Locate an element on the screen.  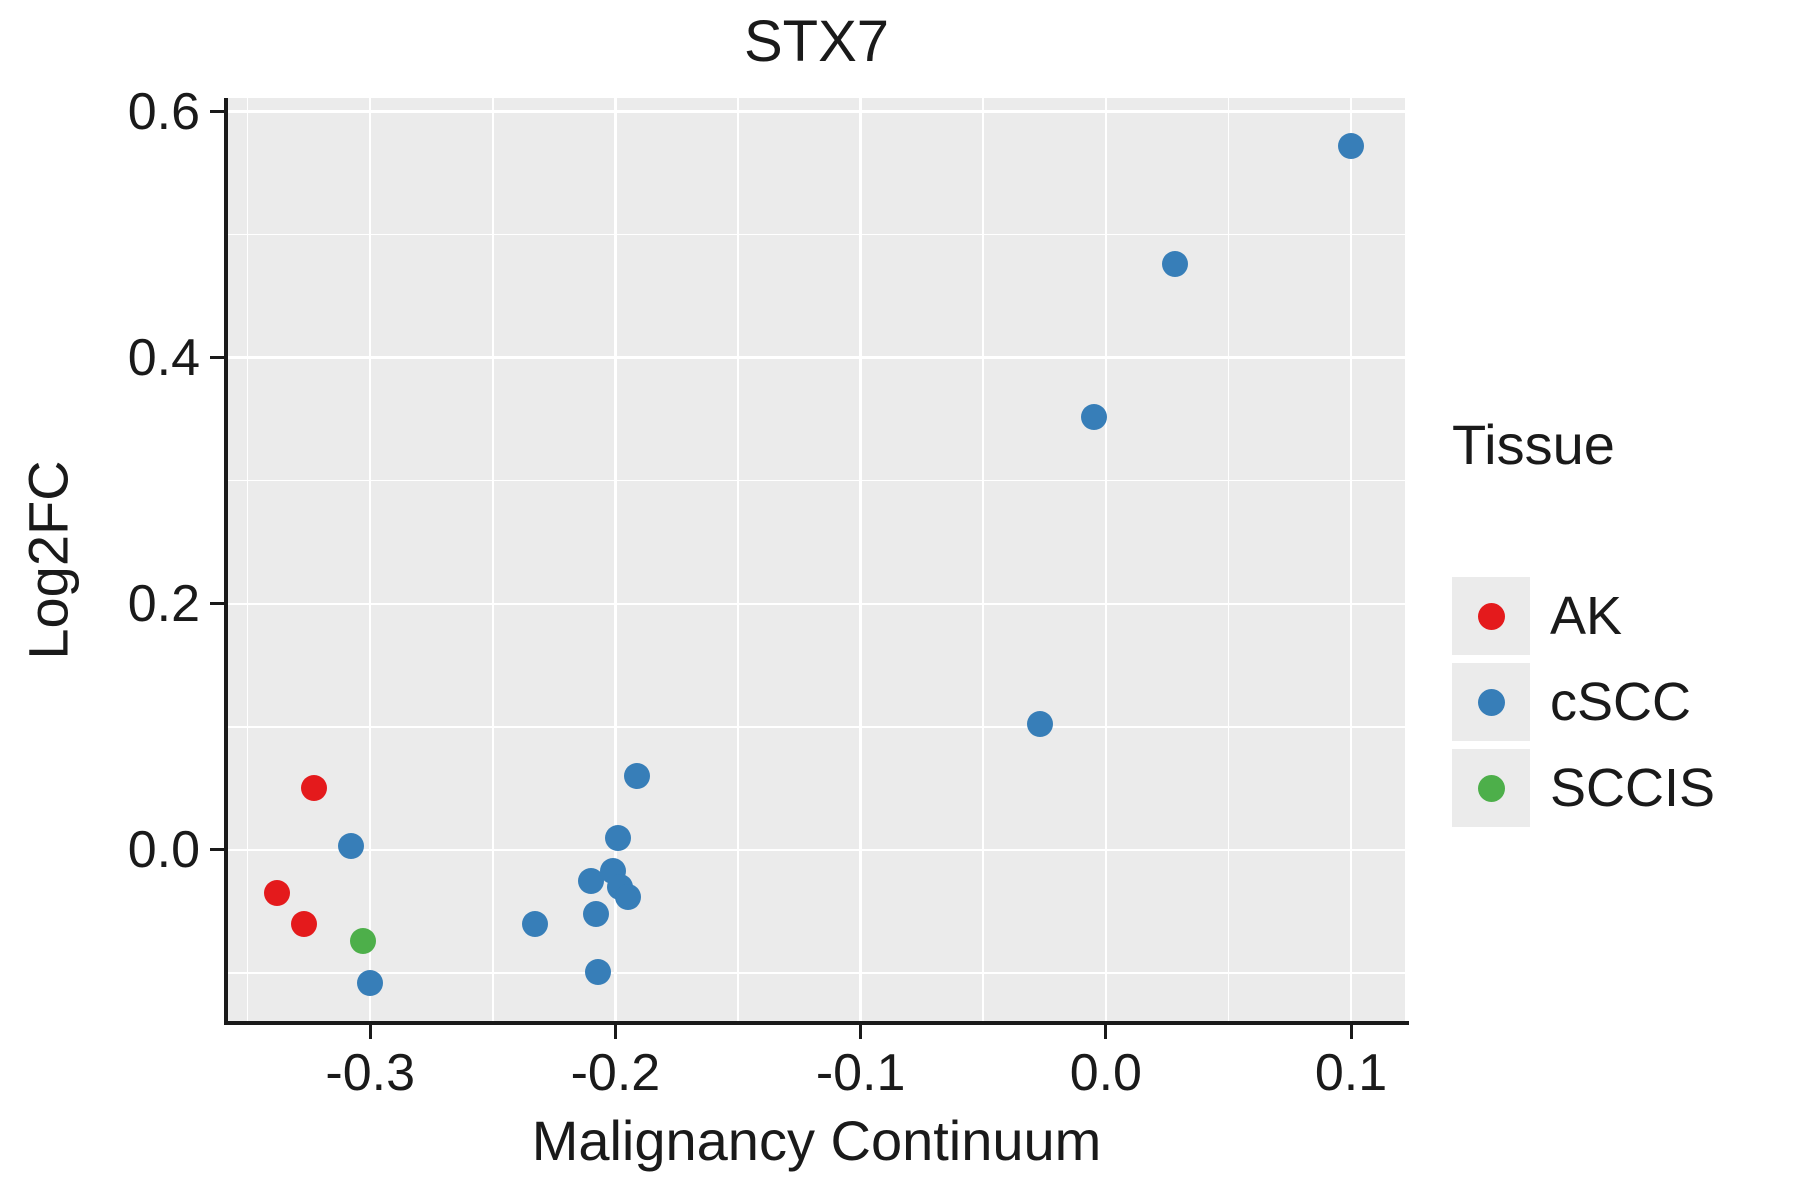
x-tick-label: -0.2 is located at coordinates (615, 1073).